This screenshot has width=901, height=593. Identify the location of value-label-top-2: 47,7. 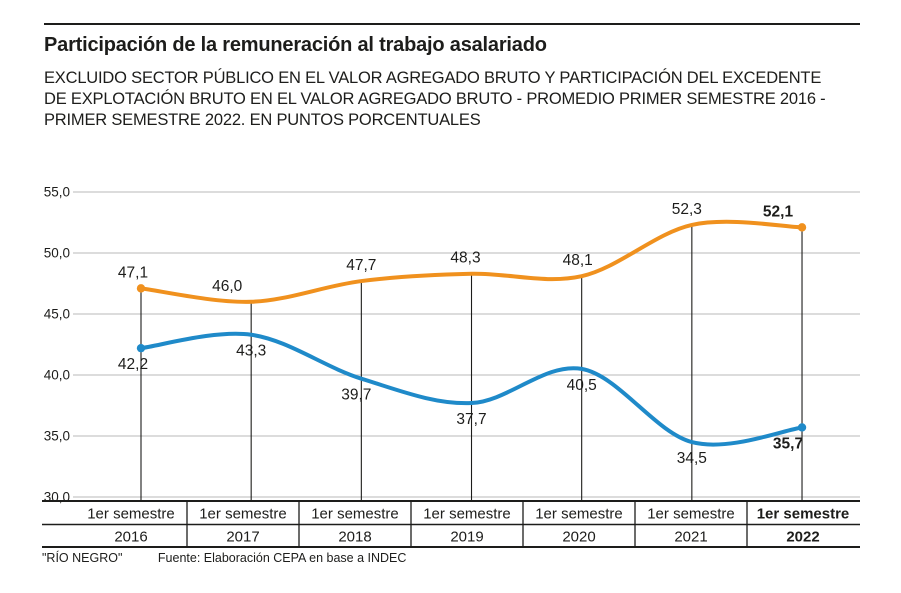
(361, 265).